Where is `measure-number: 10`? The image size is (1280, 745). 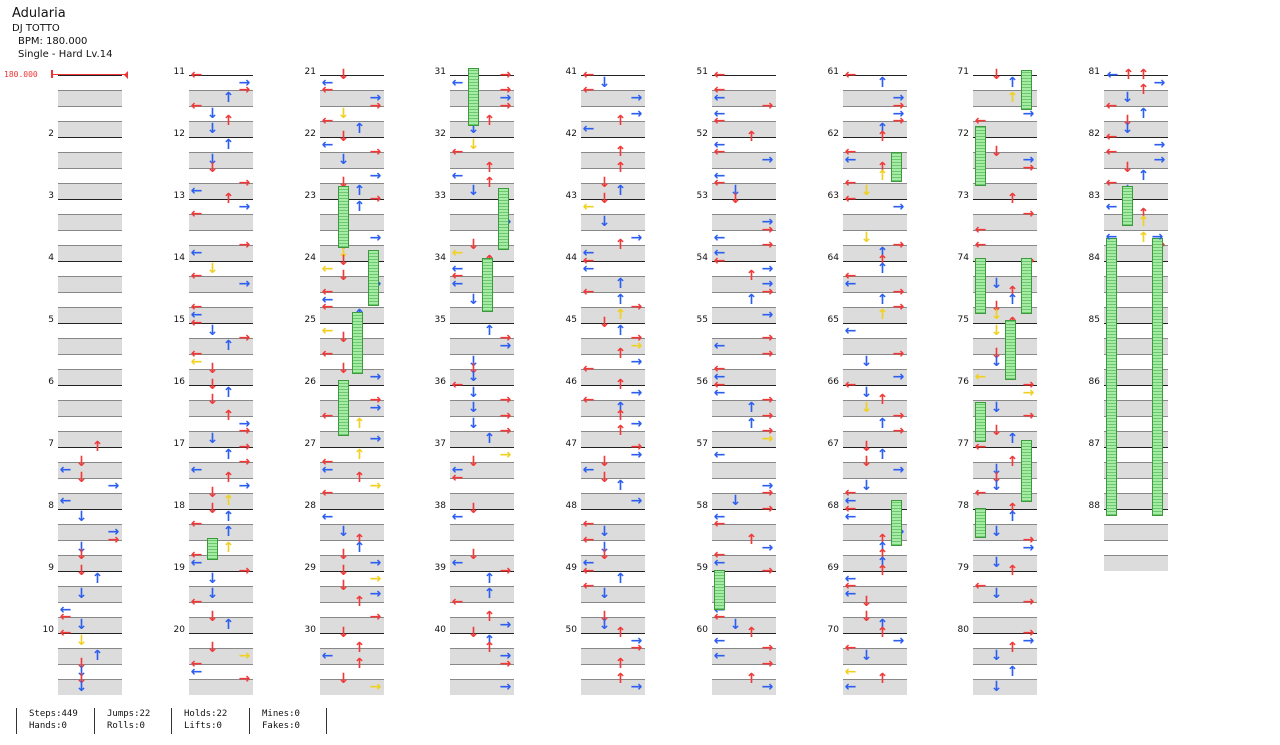
measure-number: 10 is located at coordinates (48, 630).